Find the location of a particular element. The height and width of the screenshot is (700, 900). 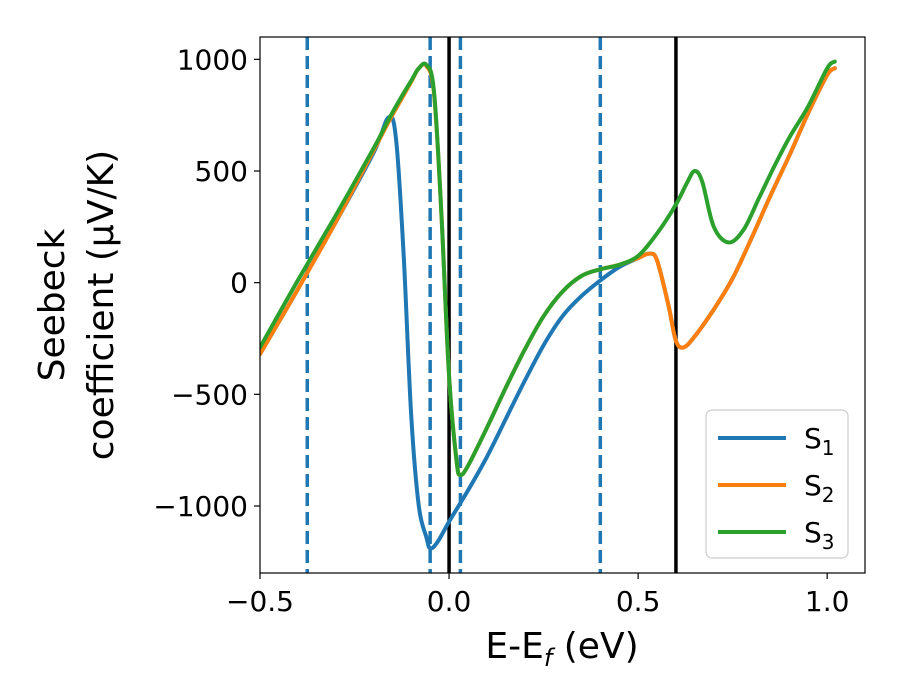

x-tick-label: 0.0 is located at coordinates (449, 601).